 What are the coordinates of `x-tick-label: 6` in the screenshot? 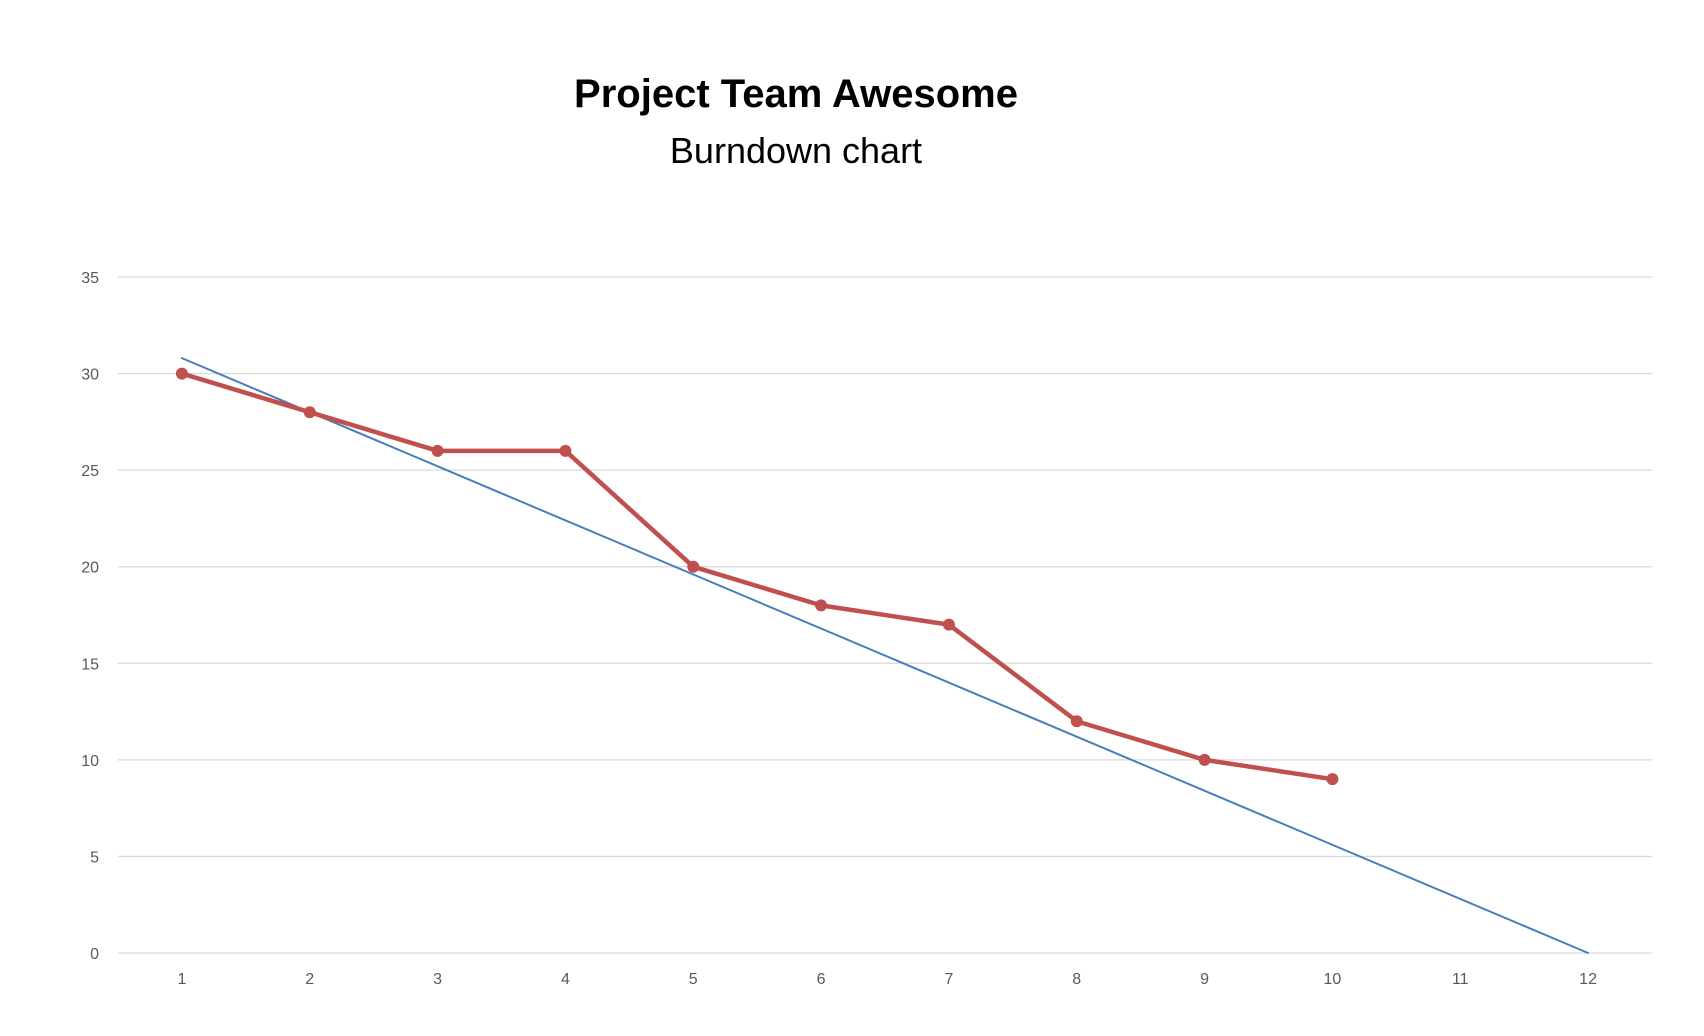 It's located at (821, 979).